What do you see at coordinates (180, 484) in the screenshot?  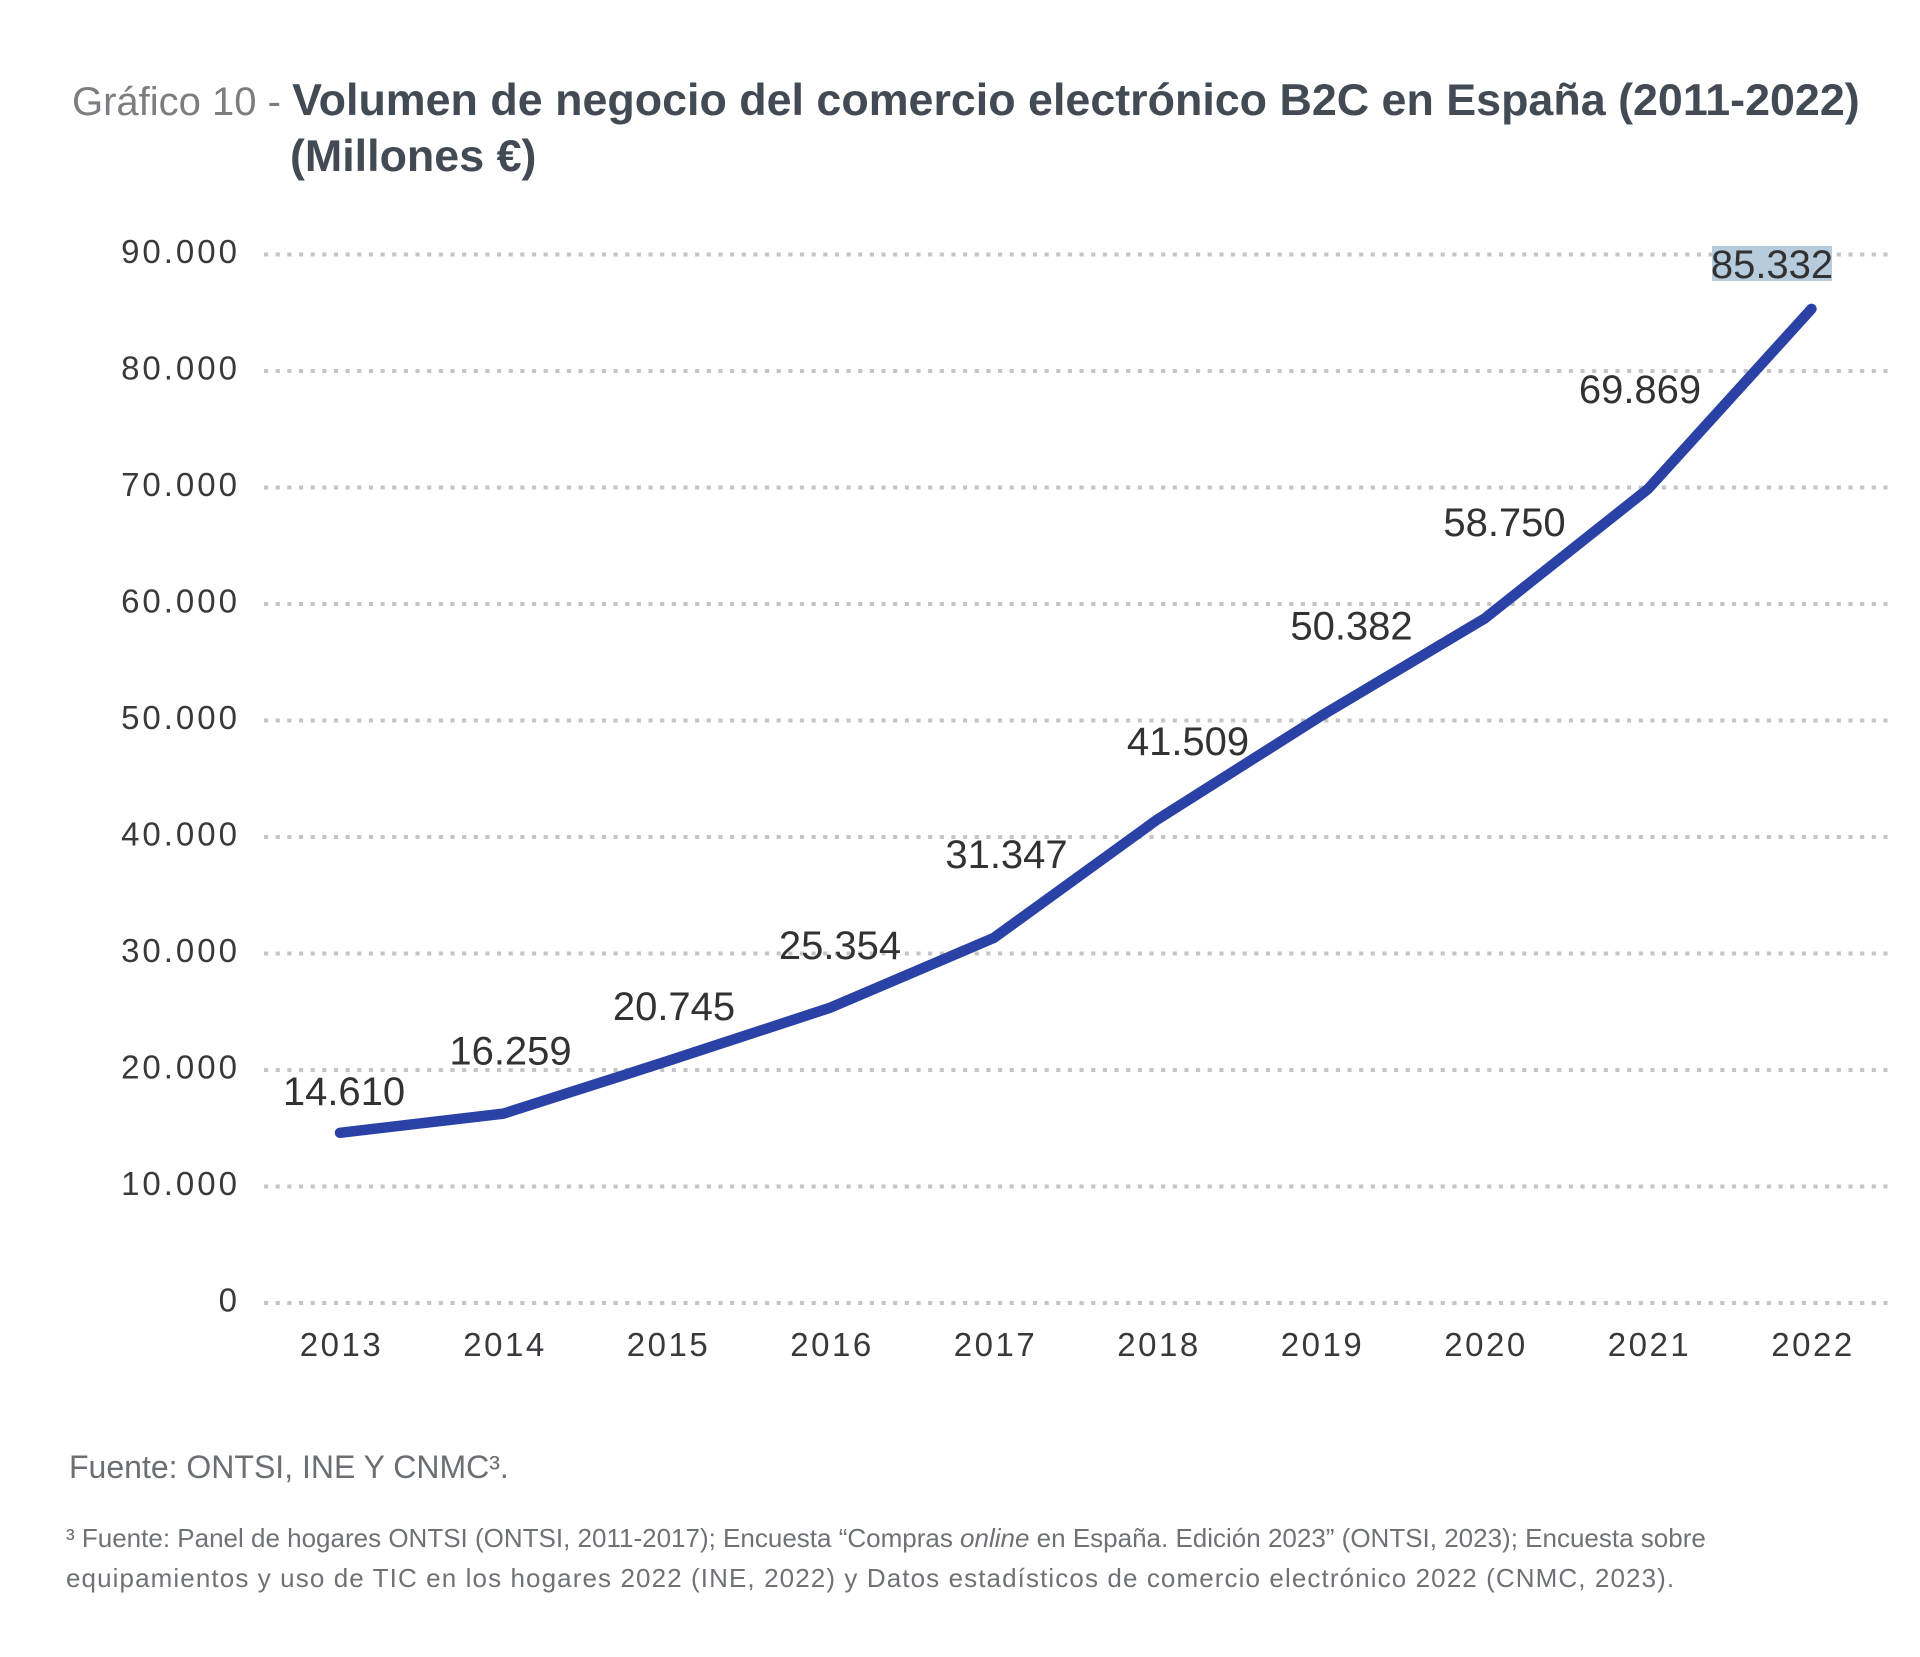 I see `svg-text: 70.000` at bounding box center [180, 484].